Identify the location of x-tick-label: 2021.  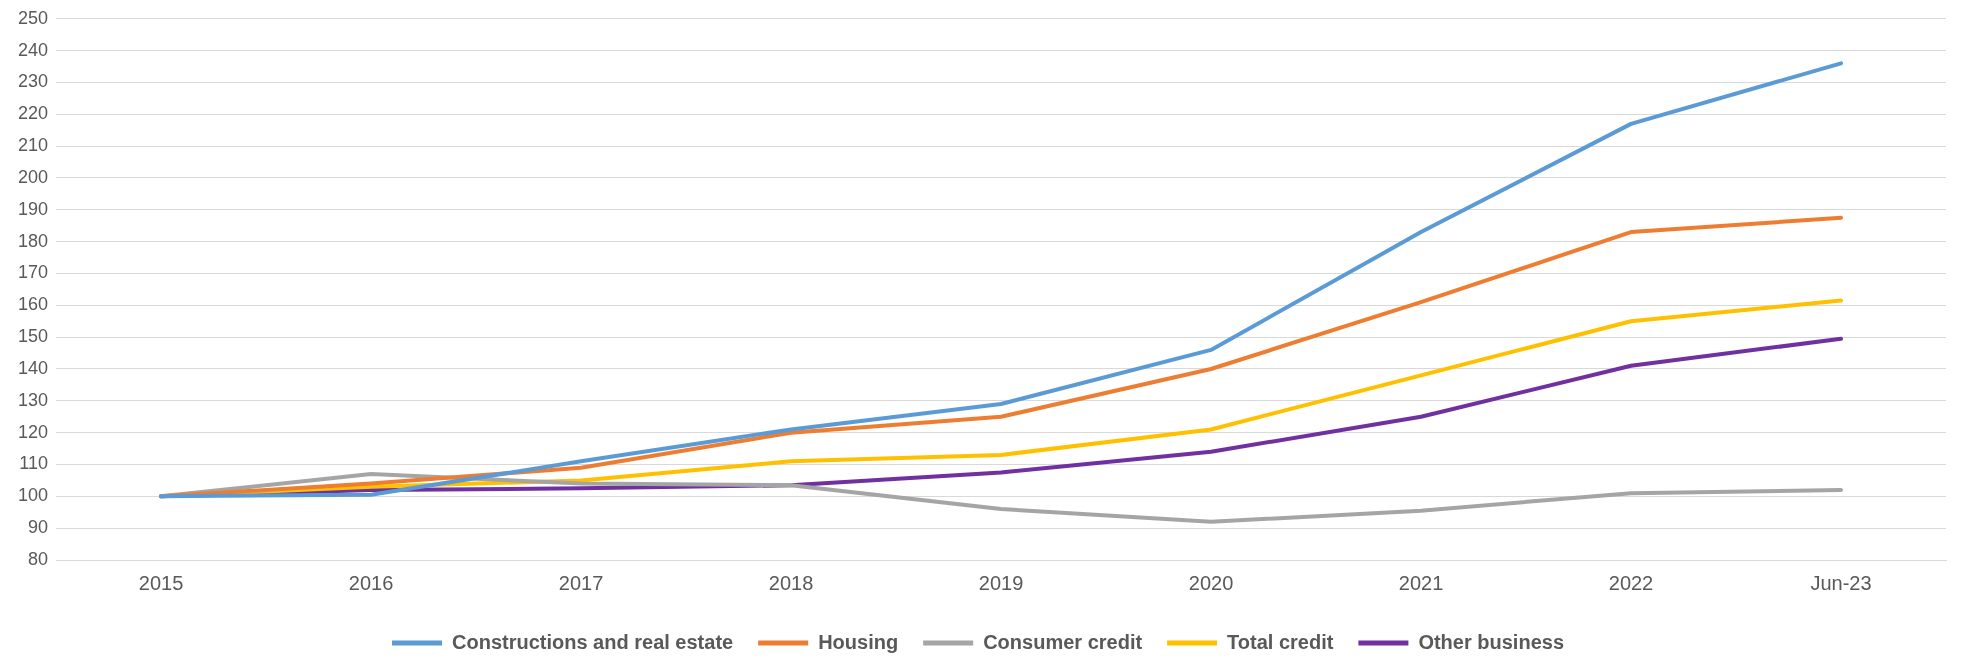
(1421, 582).